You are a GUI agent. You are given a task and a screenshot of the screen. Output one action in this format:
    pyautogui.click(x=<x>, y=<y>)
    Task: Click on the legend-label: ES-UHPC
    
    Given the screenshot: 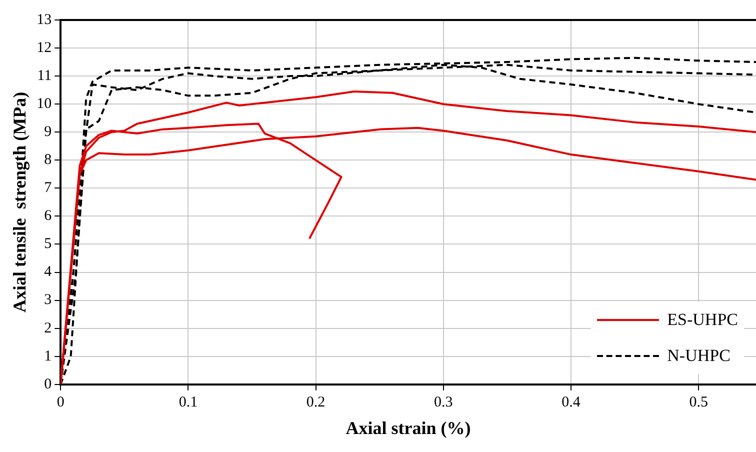 What is the action you would take?
    pyautogui.click(x=702, y=320)
    